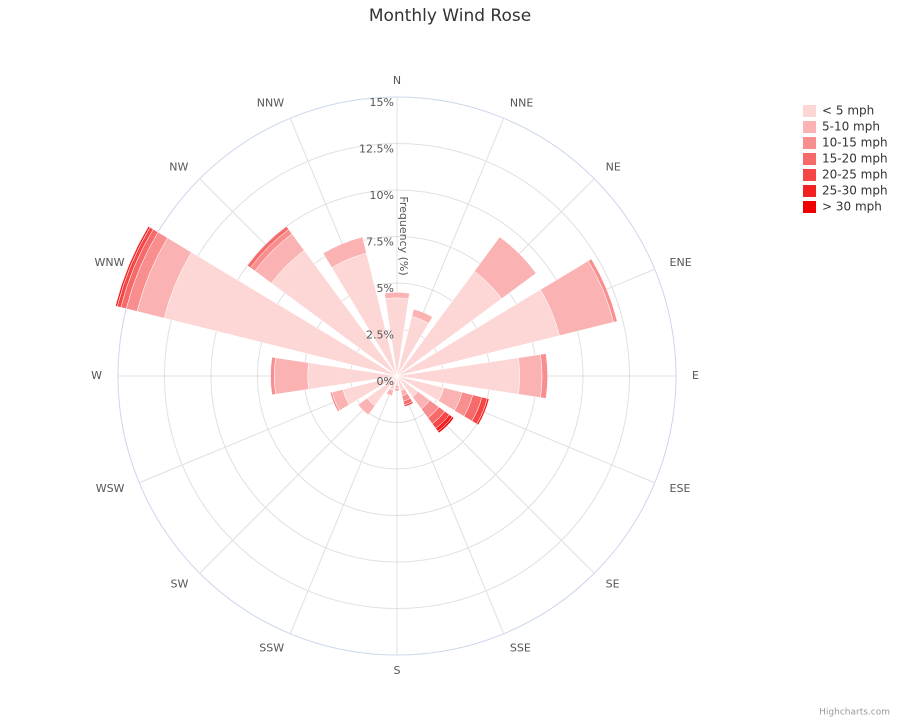 The width and height of the screenshot is (900, 720). I want to click on category-label: NW, so click(178, 166).